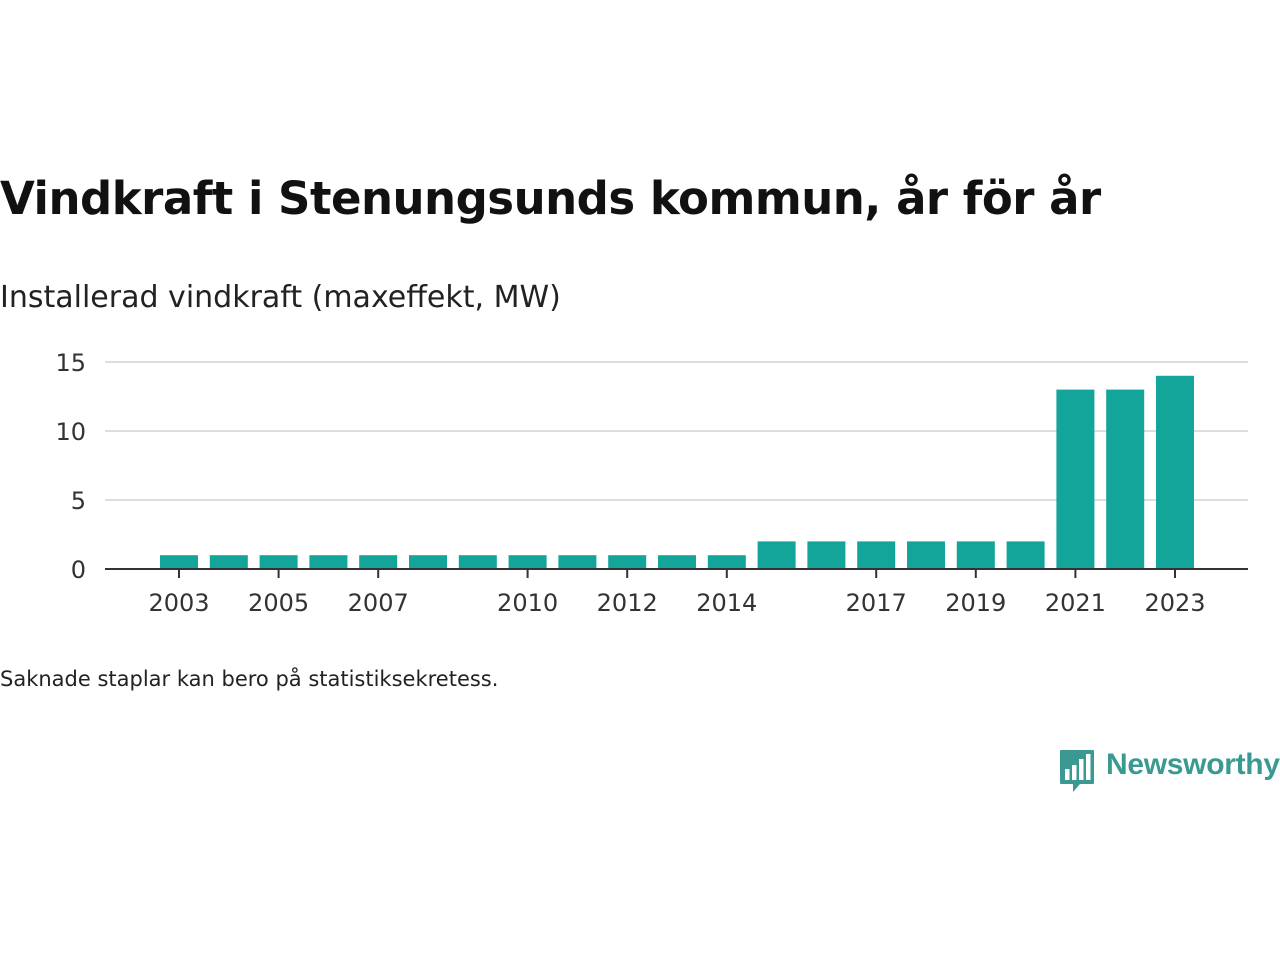 The width and height of the screenshot is (1280, 960). Describe the element at coordinates (78, 501) in the screenshot. I see `y-tick-label: 5` at that location.